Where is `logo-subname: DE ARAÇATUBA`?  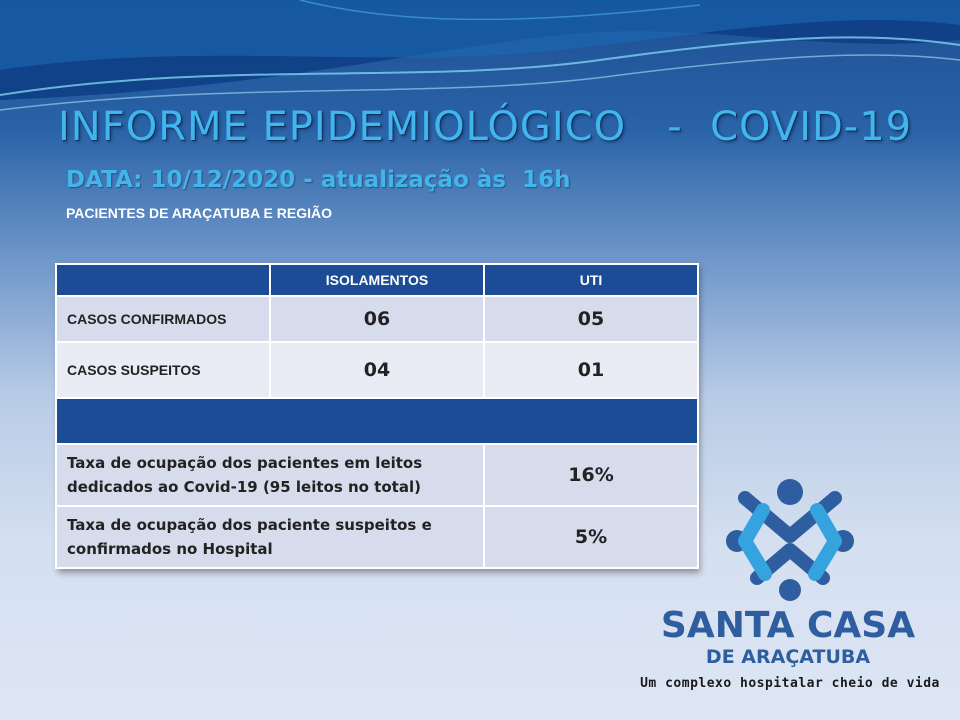 logo-subname: DE ARAÇATUBA is located at coordinates (788, 657).